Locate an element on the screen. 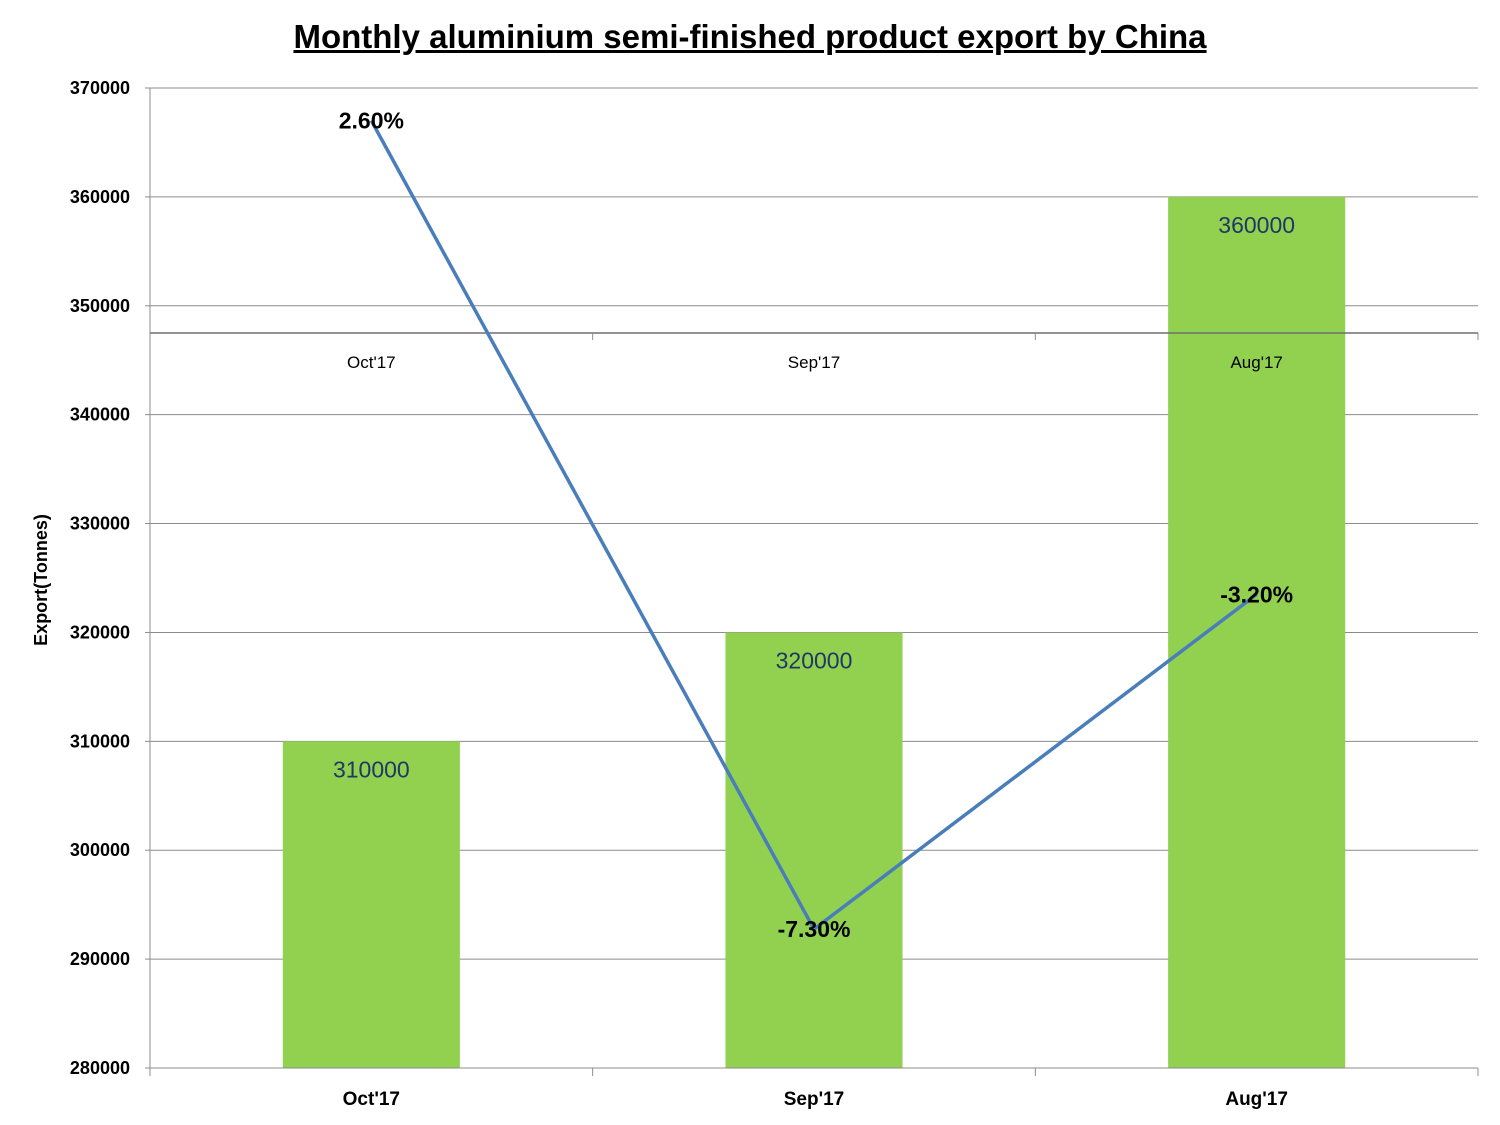 Image resolution: width=1500 pixels, height=1125 pixels. bar-value-label: 310000 is located at coordinates (371, 769).